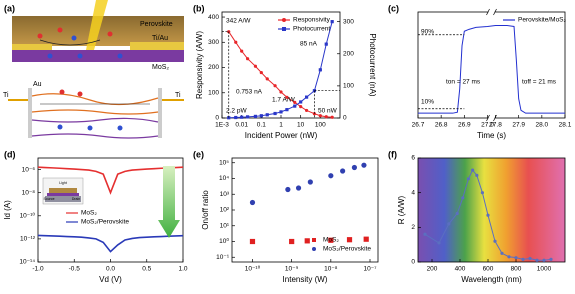 This screenshot has width=575, height=294. Describe the element at coordinates (418, 125) in the screenshot. I see `x-tick-label: 26.7` at that location.